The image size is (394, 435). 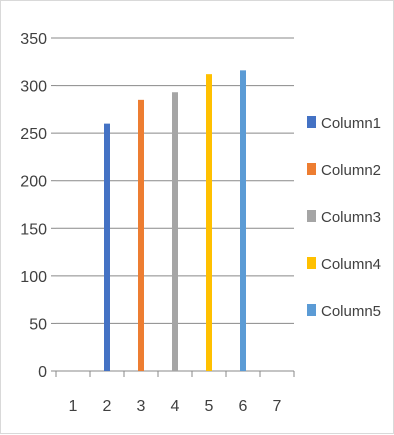 What do you see at coordinates (351, 311) in the screenshot?
I see `legend-label: Column5` at bounding box center [351, 311].